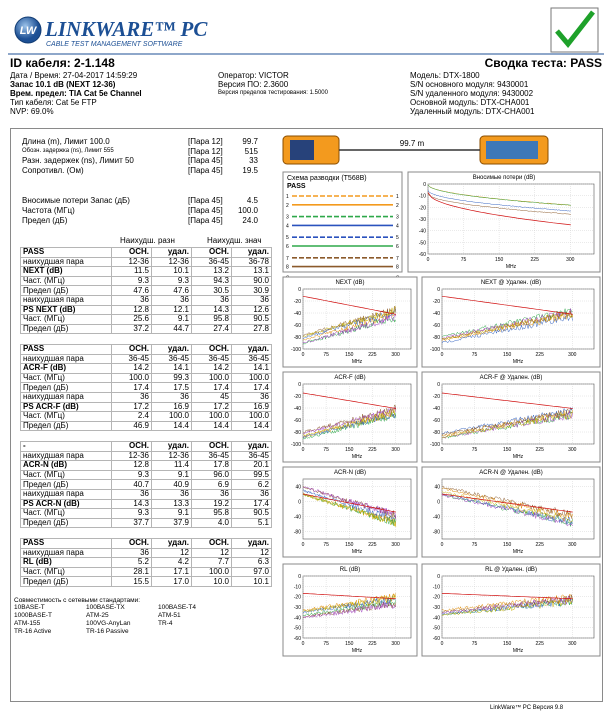  I want to click on result-cell: 37.7, so click(131, 523).